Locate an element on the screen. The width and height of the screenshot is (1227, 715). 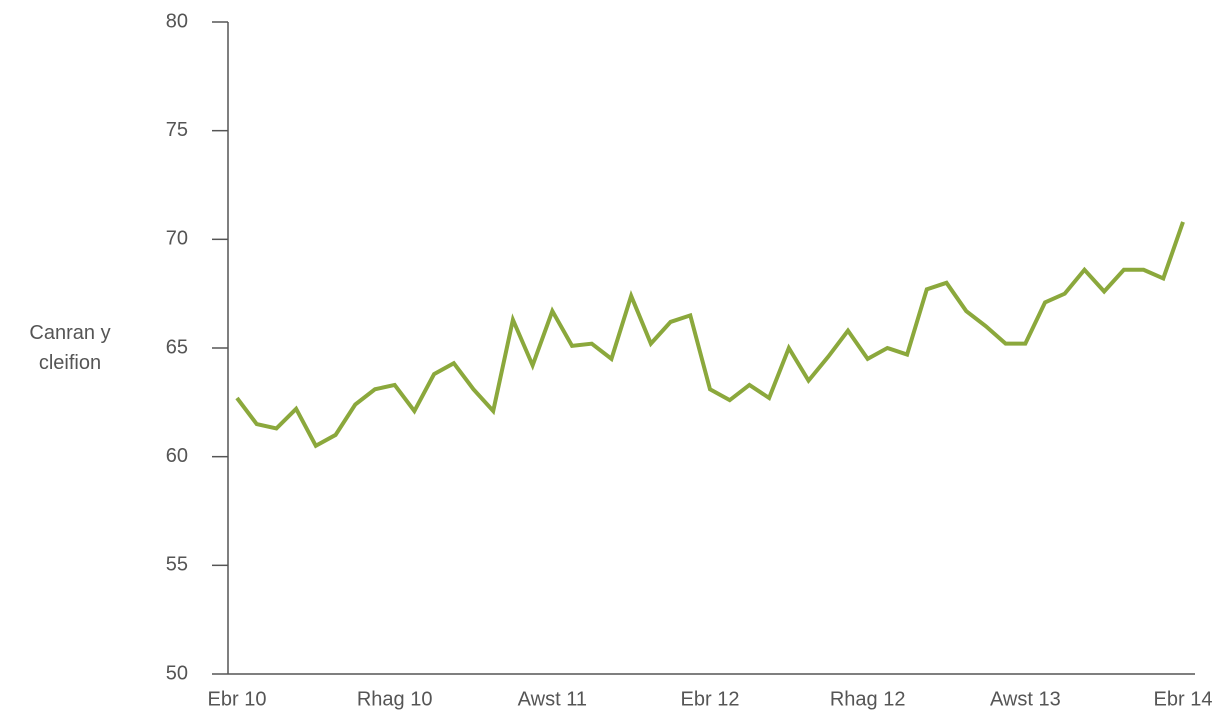
y-axis-label: Canran y cleifion is located at coordinates (70, 348).